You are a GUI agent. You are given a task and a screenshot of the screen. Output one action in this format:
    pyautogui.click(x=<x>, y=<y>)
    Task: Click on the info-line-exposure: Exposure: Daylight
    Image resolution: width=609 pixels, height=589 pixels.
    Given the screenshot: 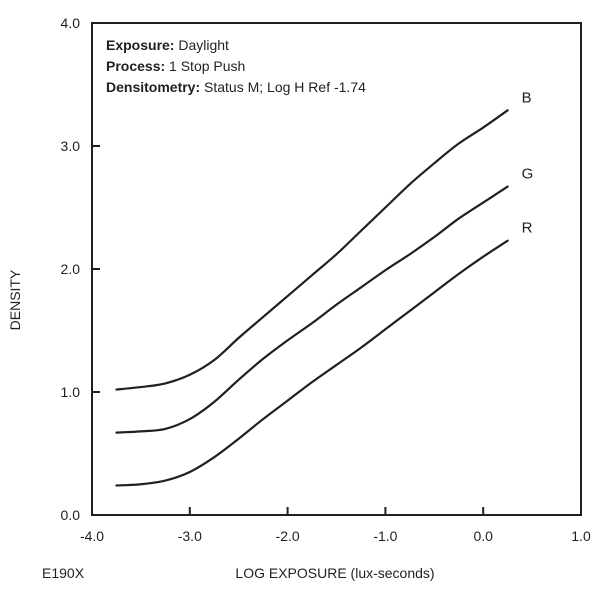 What is the action you would take?
    pyautogui.click(x=167, y=45)
    